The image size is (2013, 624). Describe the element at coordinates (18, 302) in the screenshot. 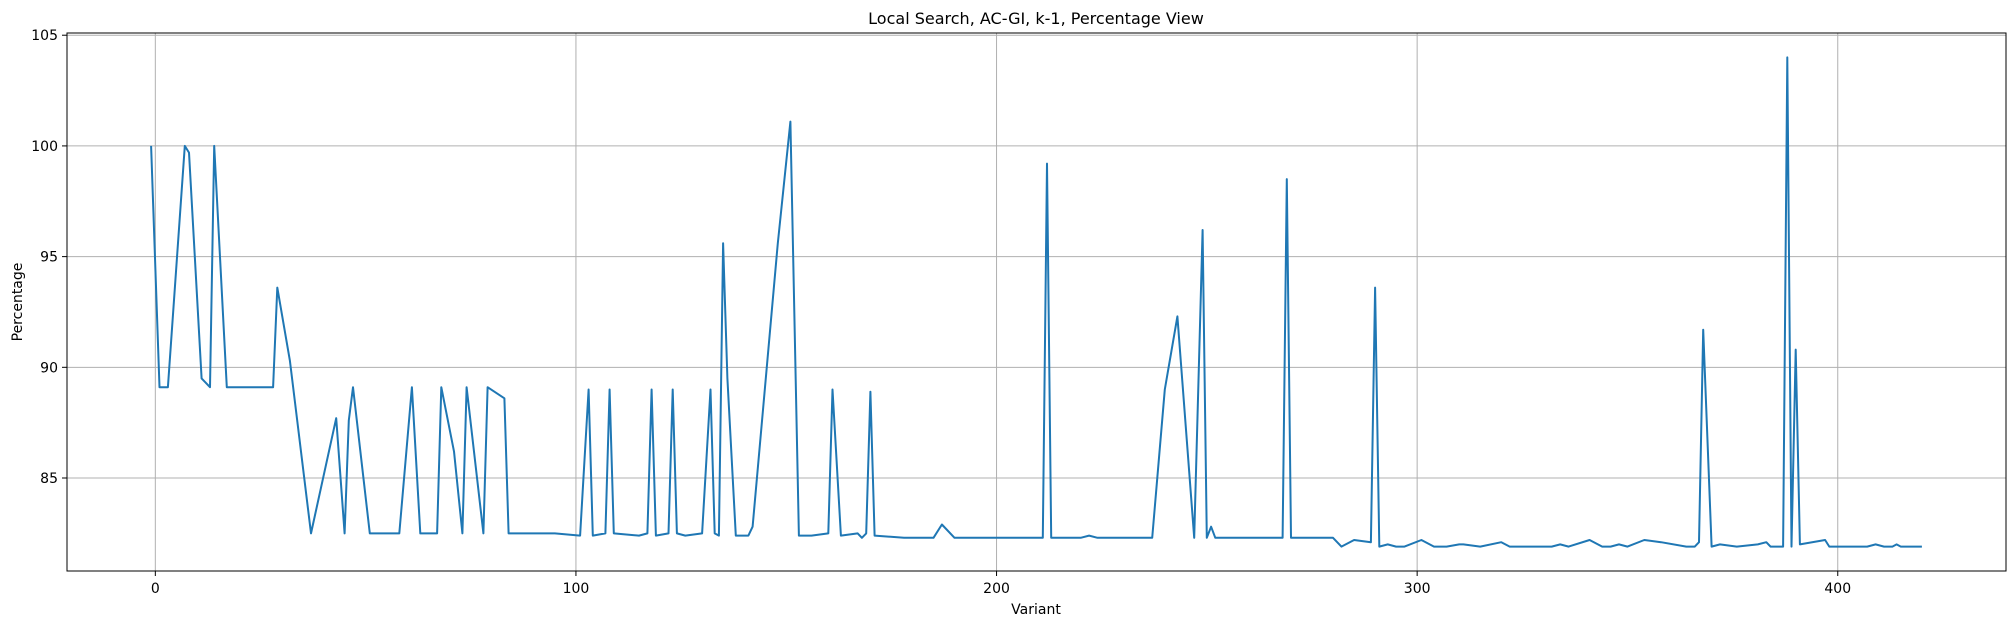

I see `y-axis-label: Percentage` at that location.